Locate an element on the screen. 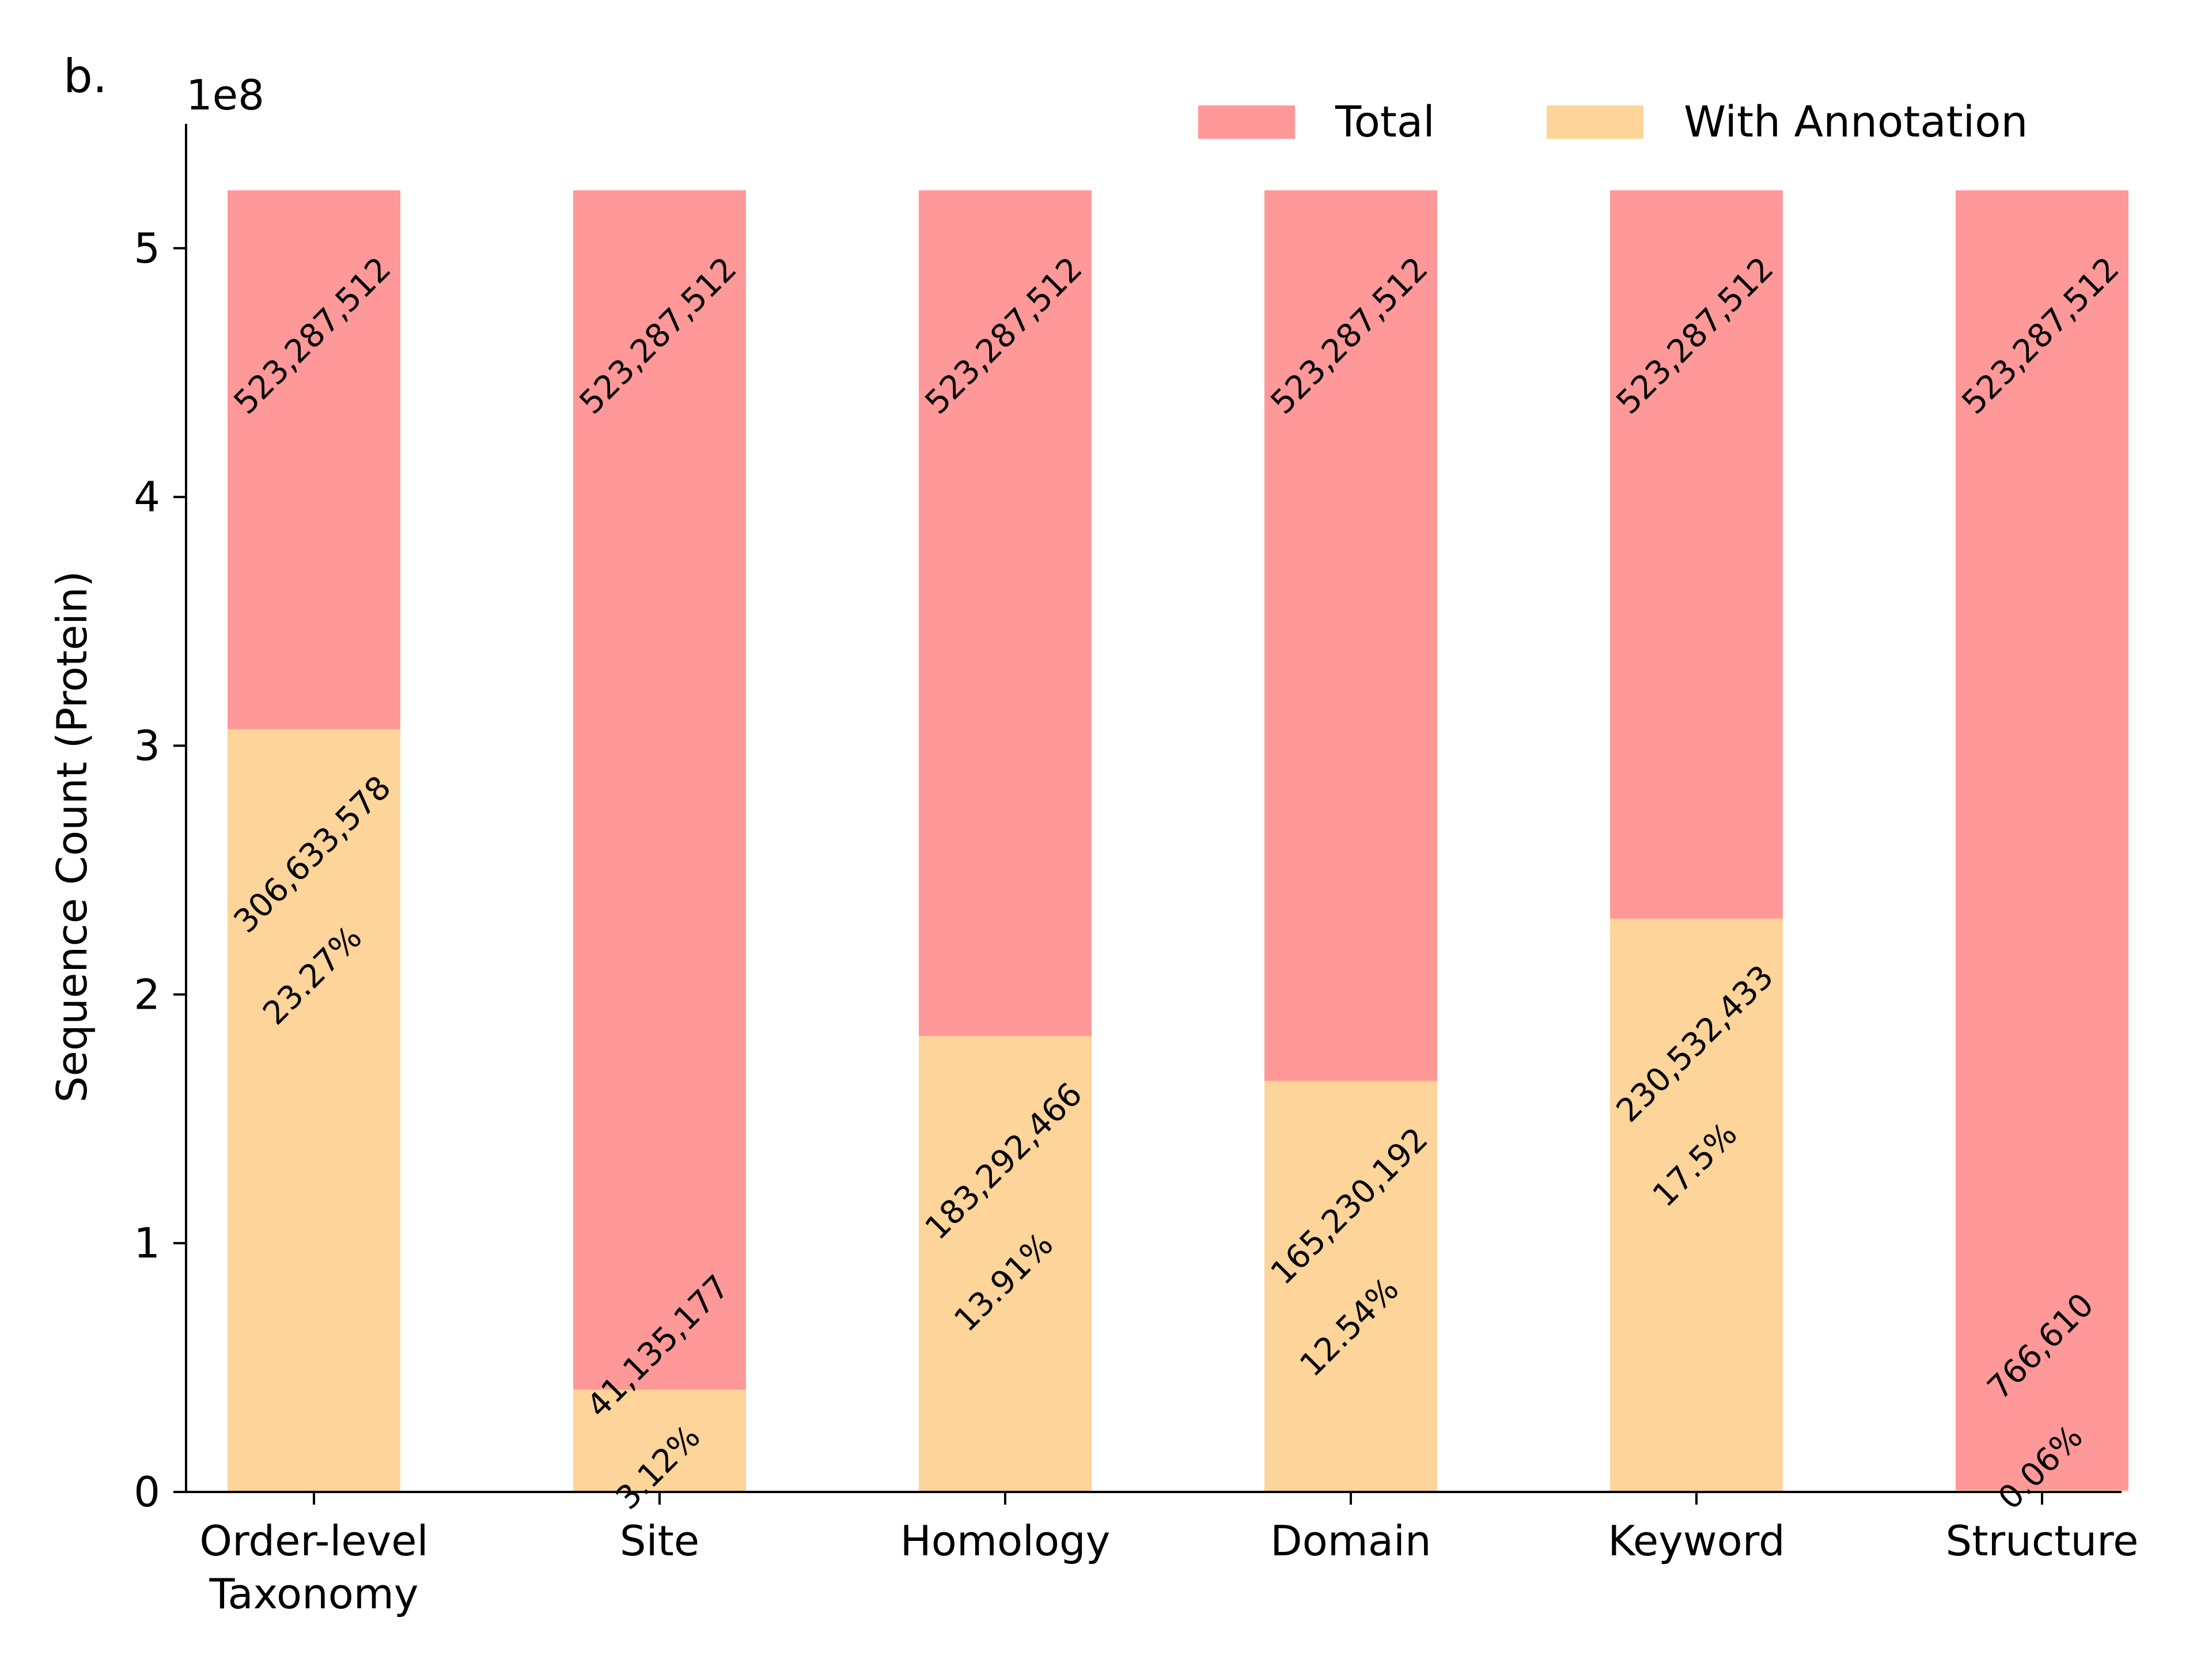  legend-label: With Annotation is located at coordinates (1856, 122).